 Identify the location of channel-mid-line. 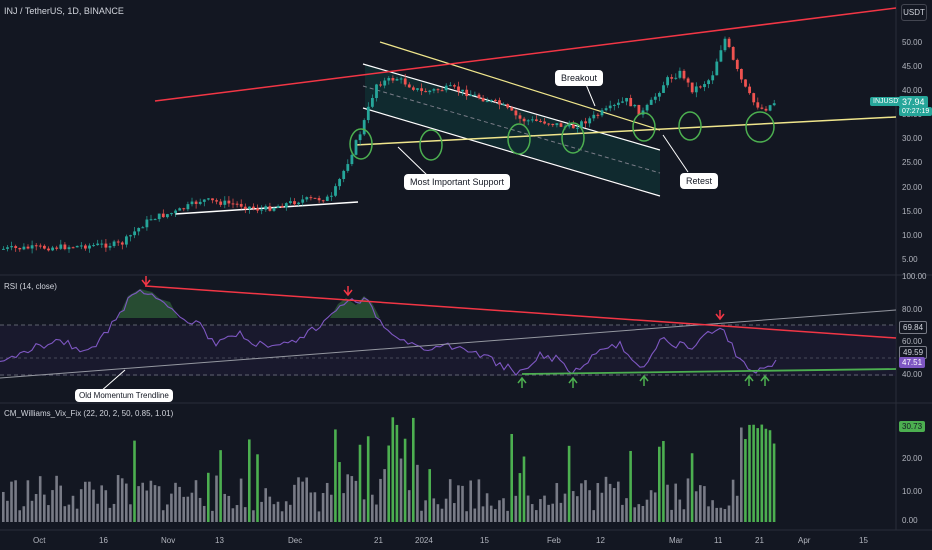
(511, 129).